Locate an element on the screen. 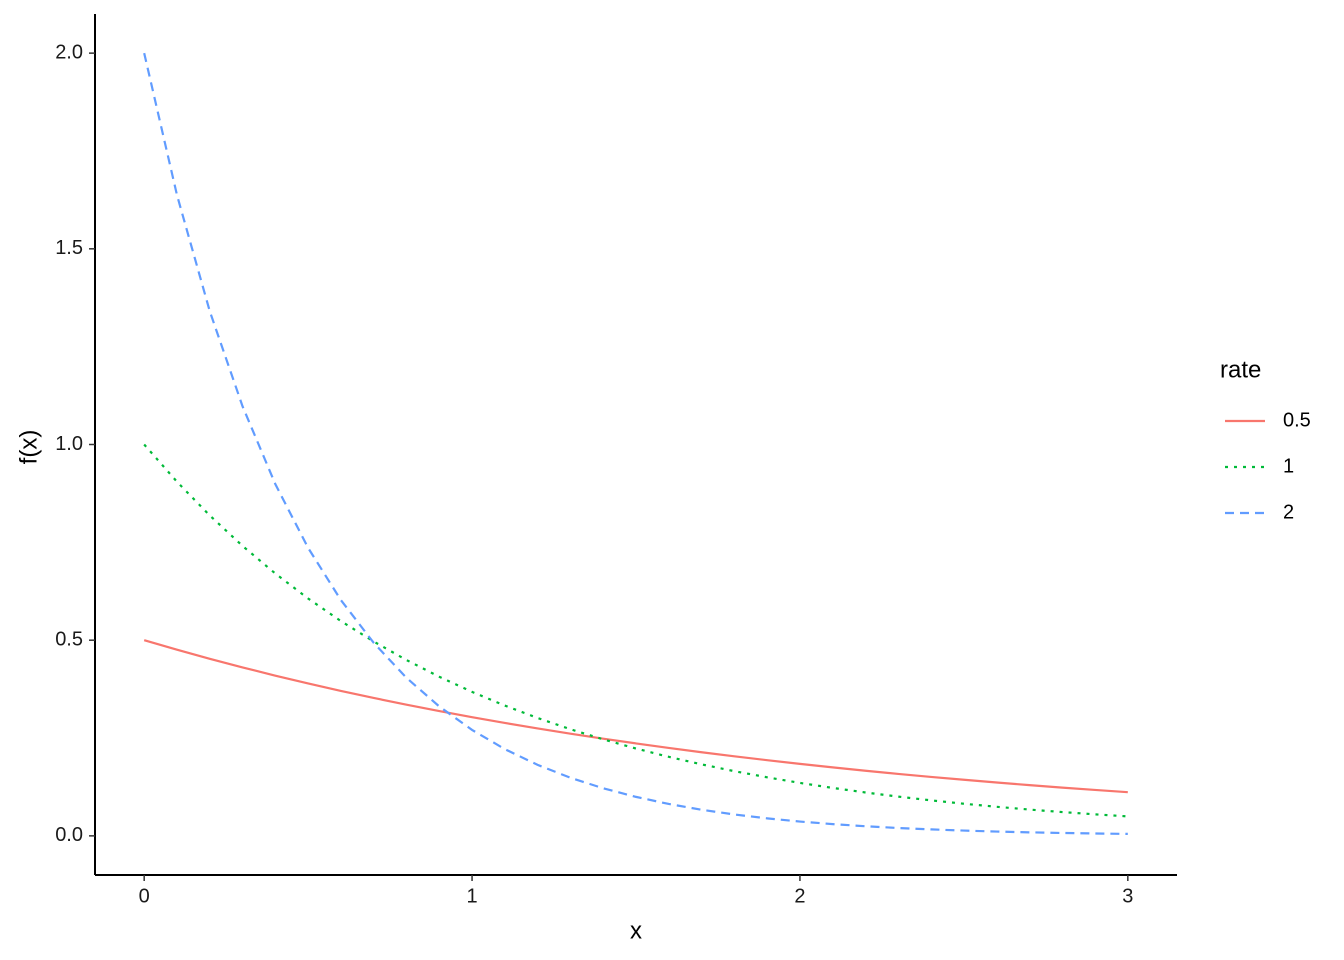 Image resolution: width=1344 pixels, height=960 pixels. legend-label: 1 is located at coordinates (1288, 466).